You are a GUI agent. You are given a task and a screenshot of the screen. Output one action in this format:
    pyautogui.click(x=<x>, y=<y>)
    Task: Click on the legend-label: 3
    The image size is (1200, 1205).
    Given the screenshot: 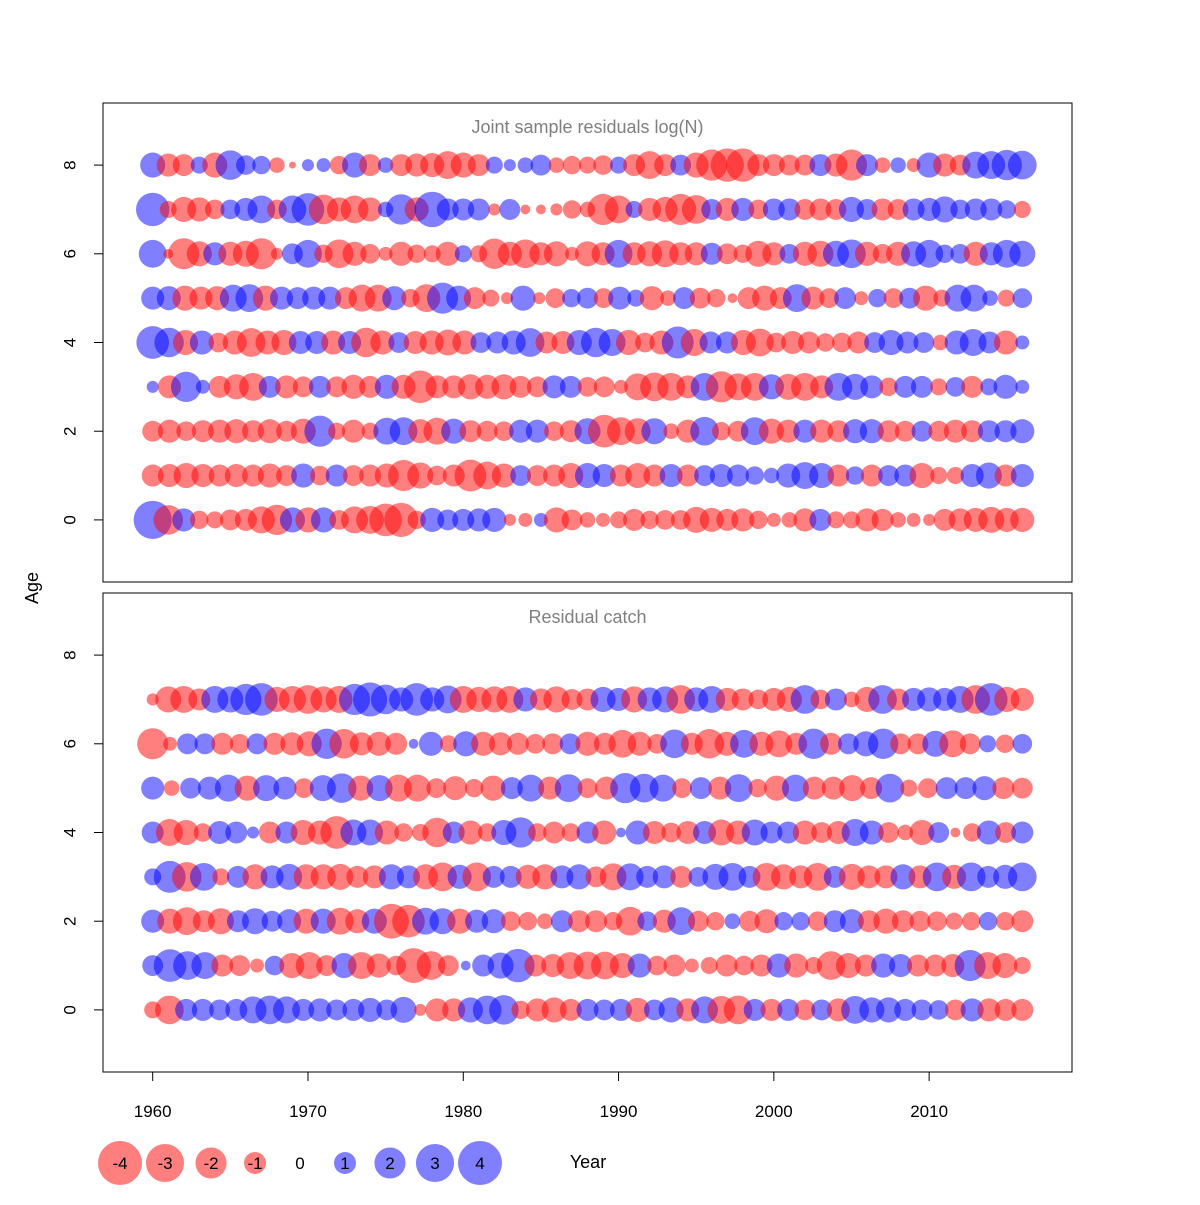 What is the action you would take?
    pyautogui.click(x=434, y=1163)
    